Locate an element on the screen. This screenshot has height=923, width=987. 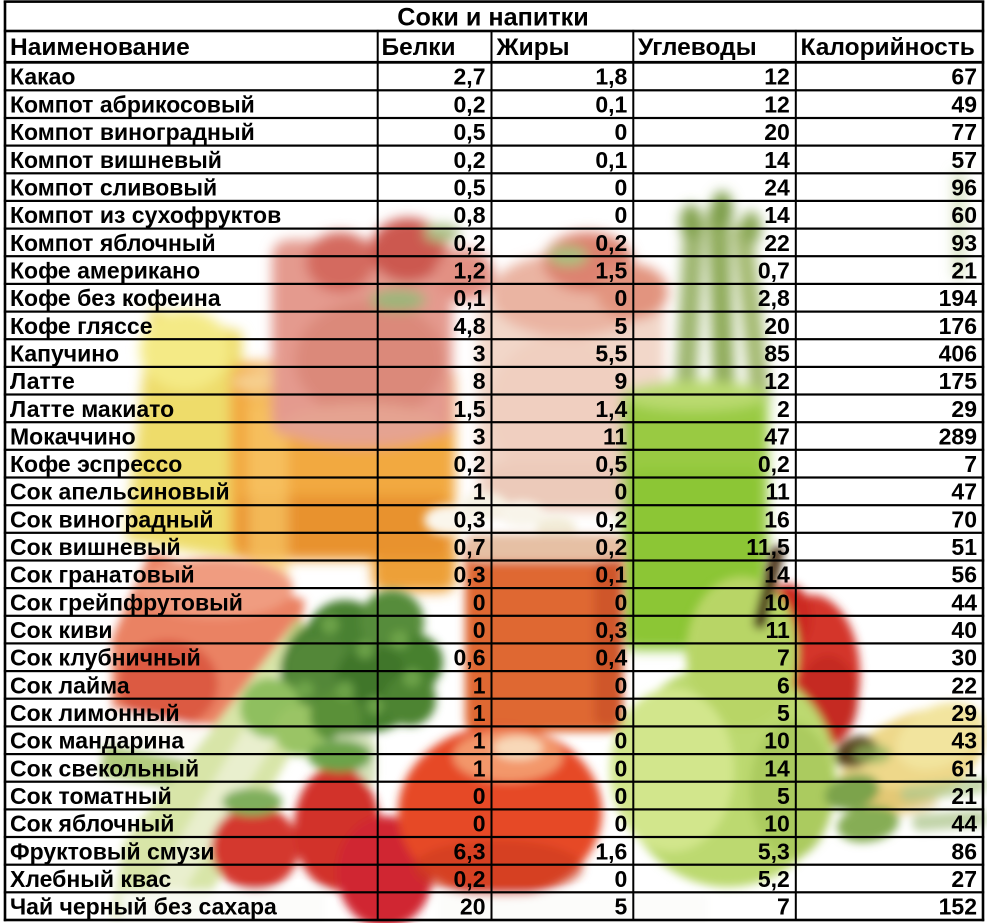
svg-text: 96 is located at coordinates (964, 188).